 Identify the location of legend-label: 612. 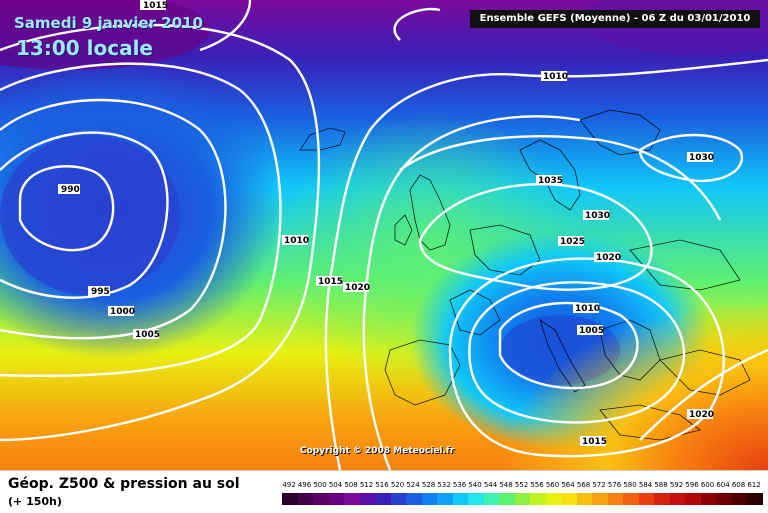
(754, 485).